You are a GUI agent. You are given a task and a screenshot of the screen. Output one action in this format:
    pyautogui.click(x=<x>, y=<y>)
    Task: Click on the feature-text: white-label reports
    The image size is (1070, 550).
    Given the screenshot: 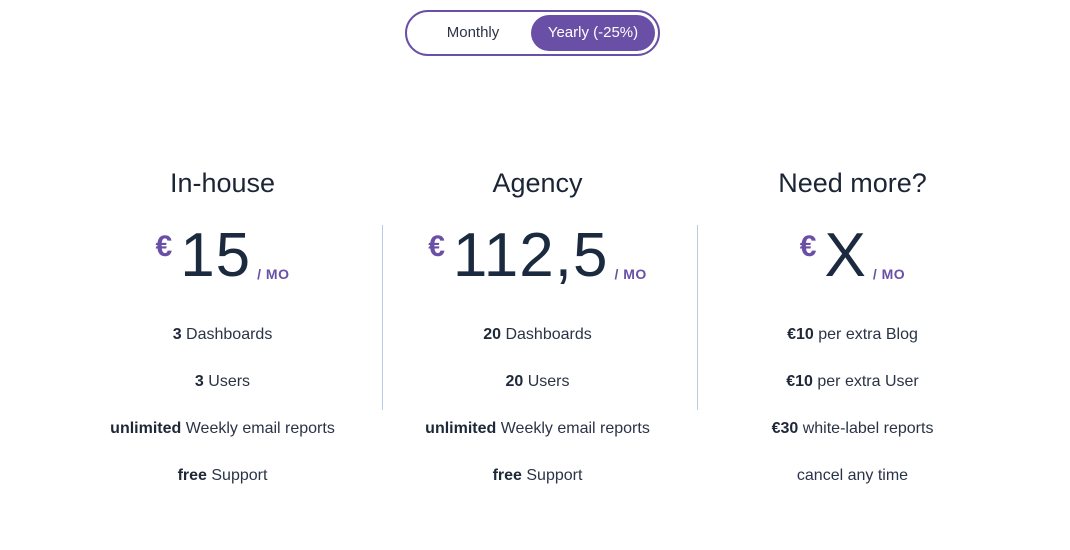 What is the action you would take?
    pyautogui.click(x=866, y=428)
    